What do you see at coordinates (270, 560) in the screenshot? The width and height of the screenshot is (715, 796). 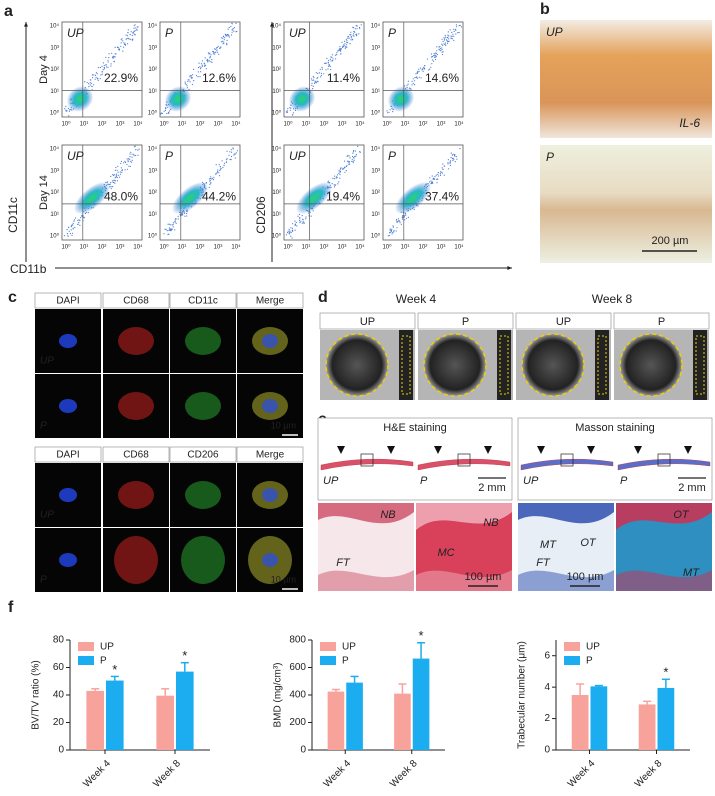 I see `nucleus` at bounding box center [270, 560].